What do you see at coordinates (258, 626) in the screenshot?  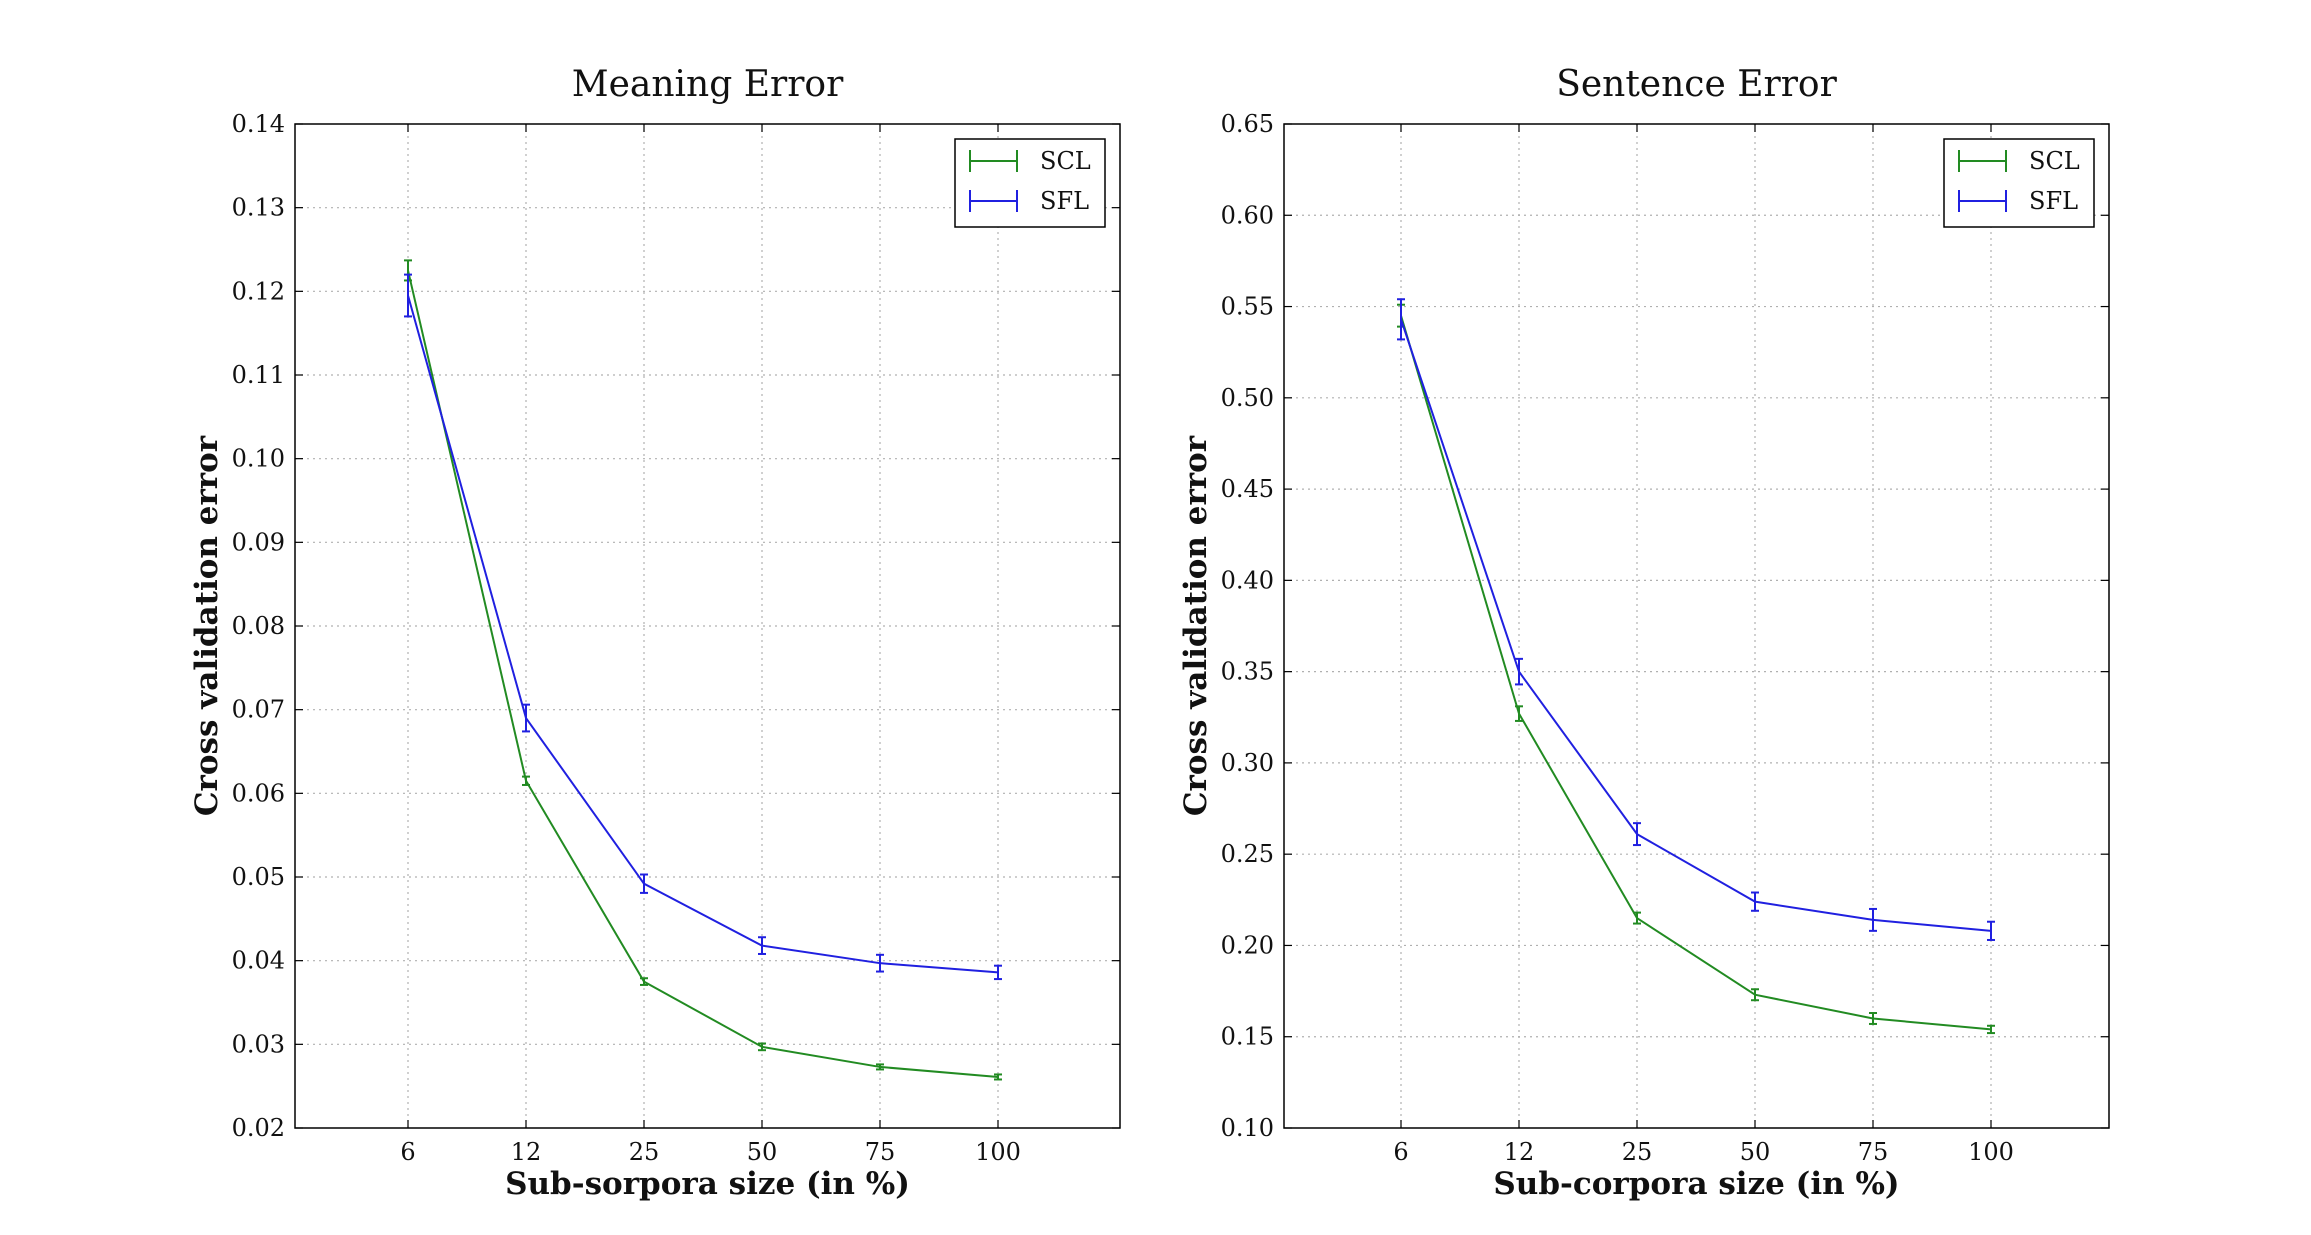 I see `y-tick-label: 0.08` at bounding box center [258, 626].